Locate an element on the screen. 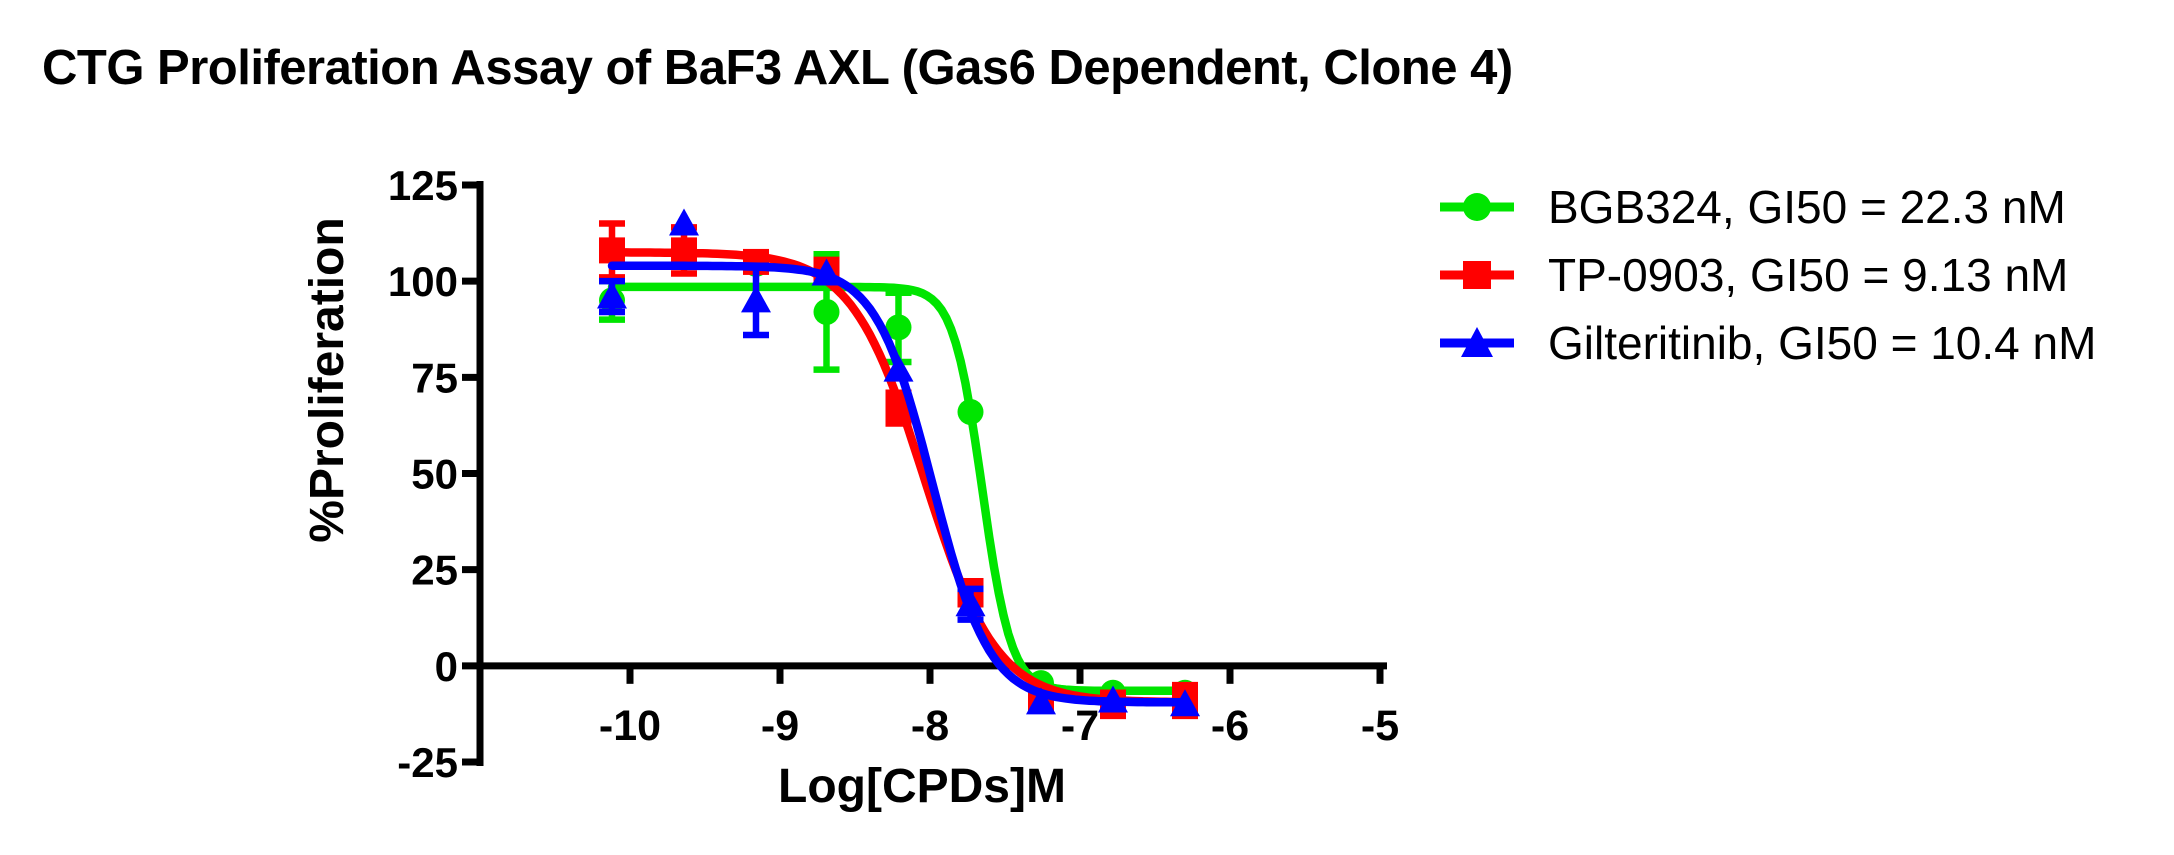  x-tick-label: -6 is located at coordinates (1230, 726).